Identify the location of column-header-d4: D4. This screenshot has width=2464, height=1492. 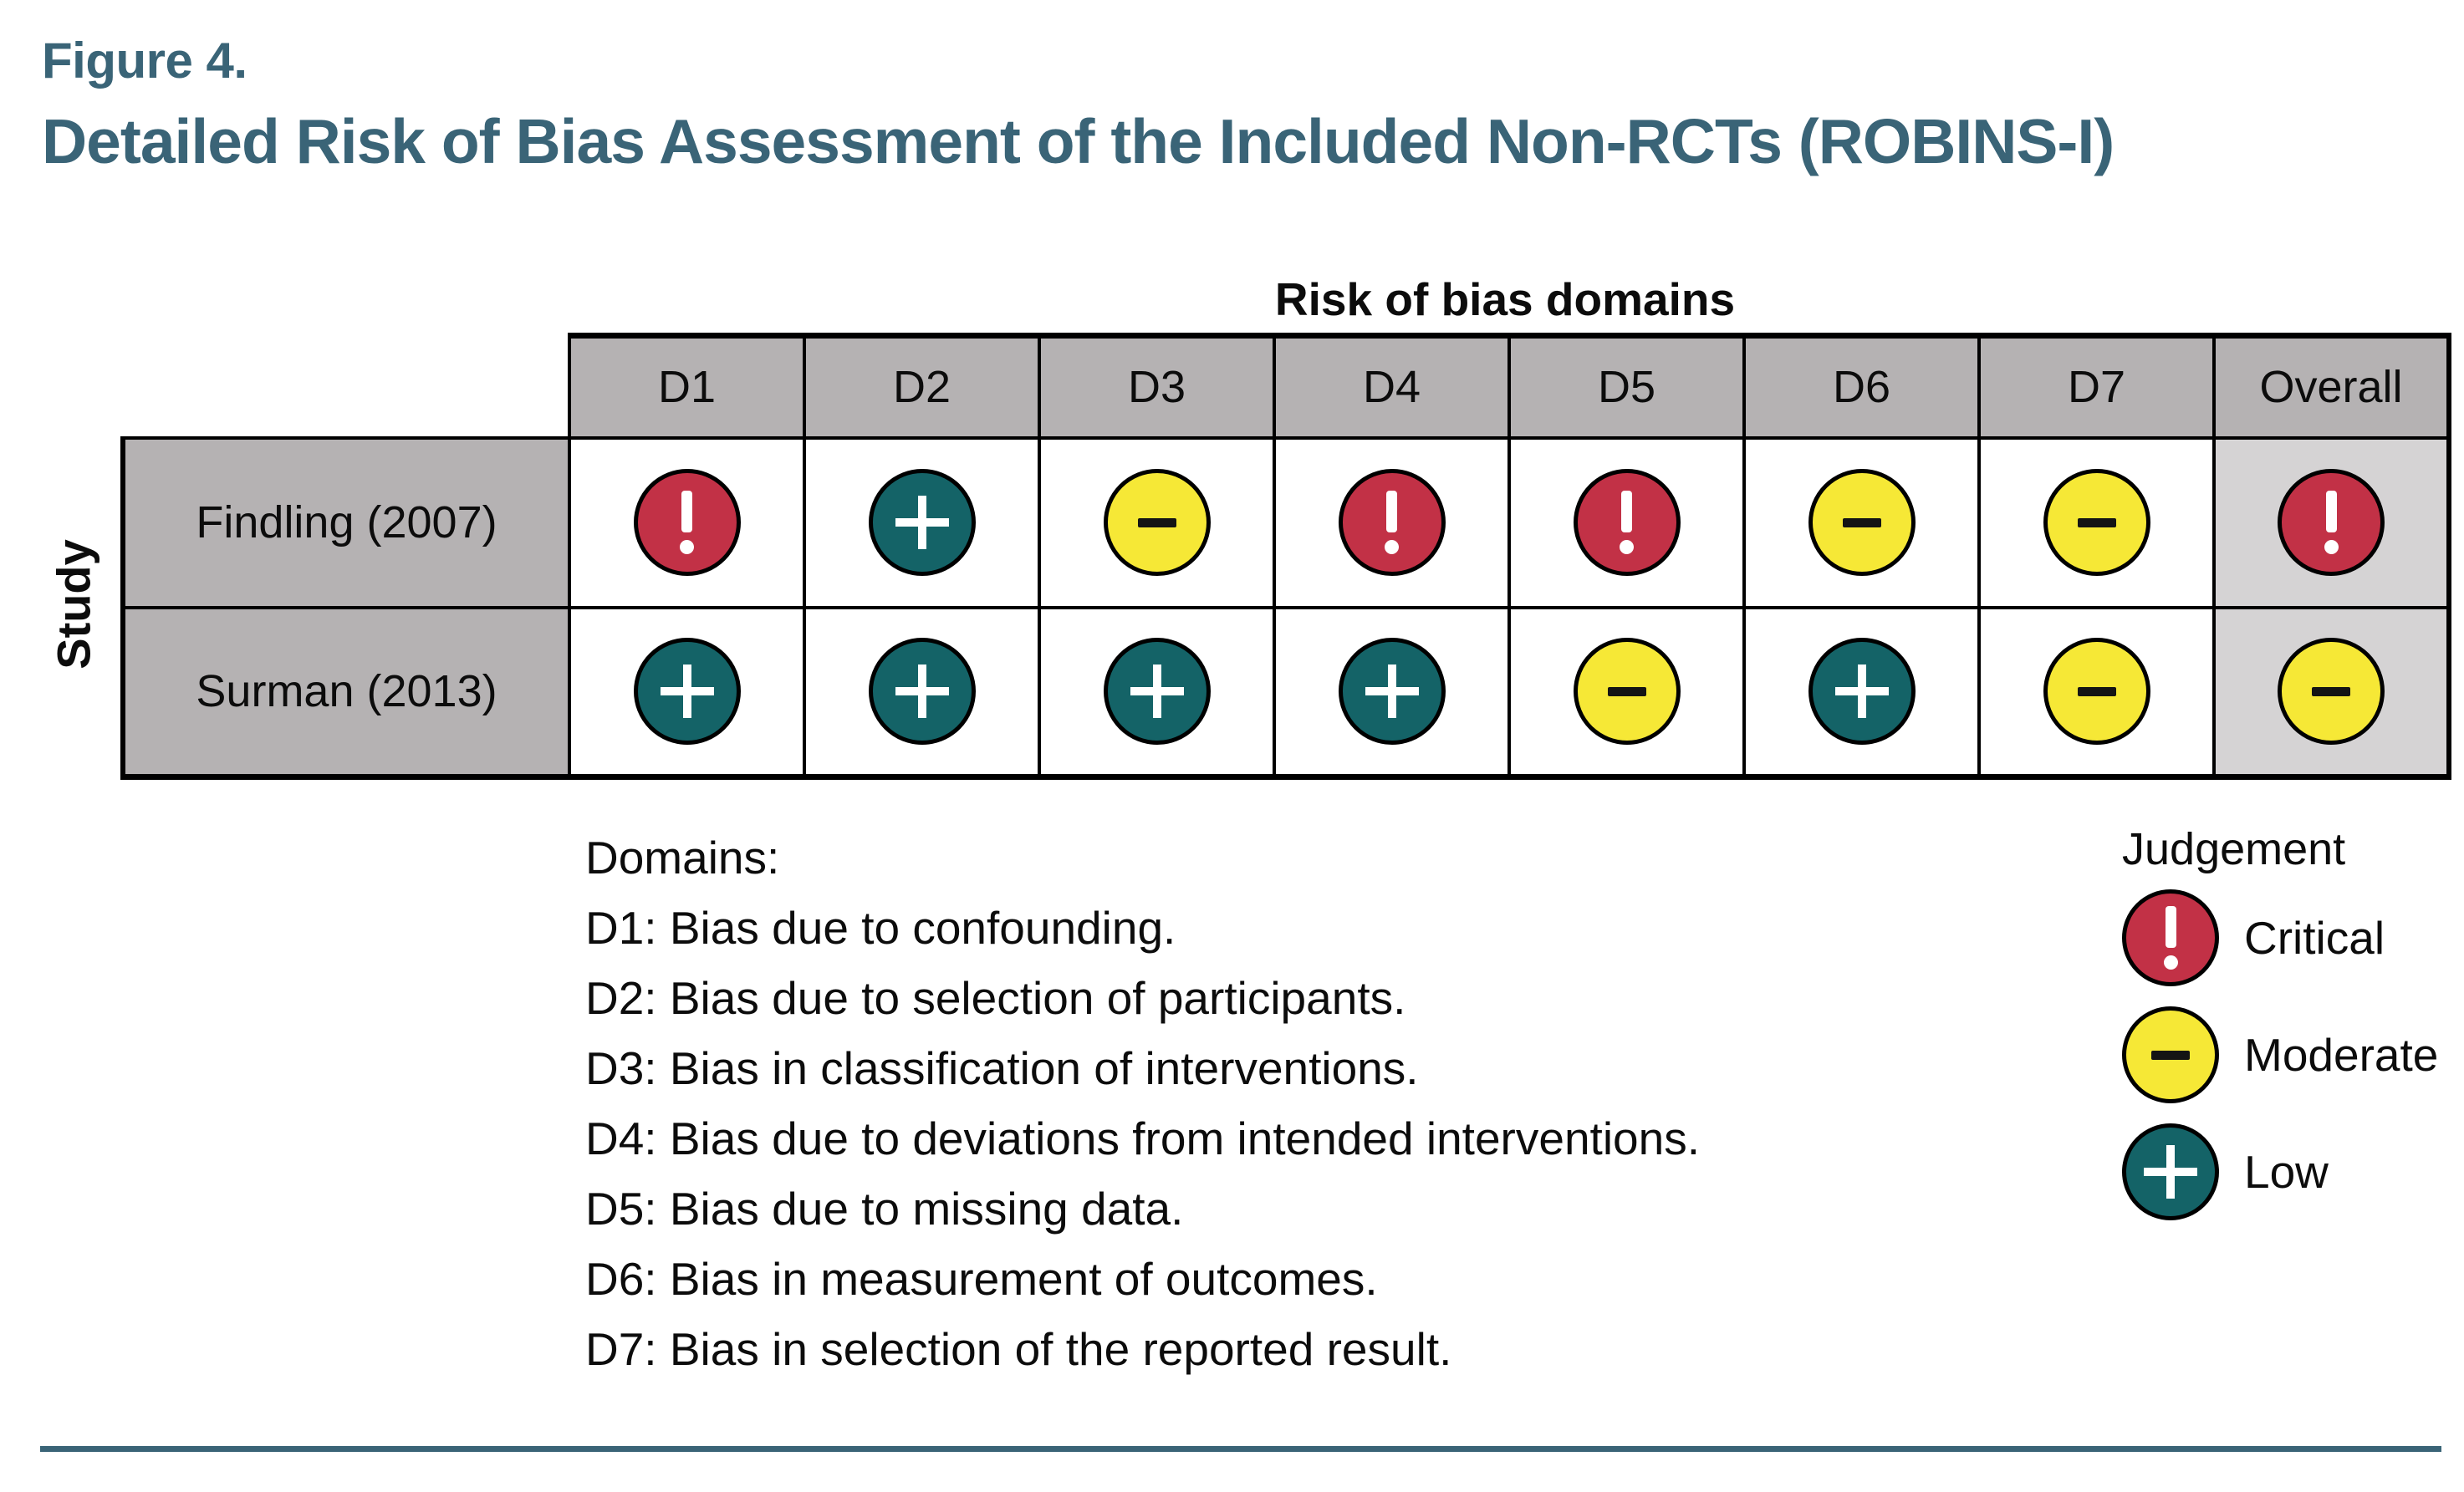
(1392, 386).